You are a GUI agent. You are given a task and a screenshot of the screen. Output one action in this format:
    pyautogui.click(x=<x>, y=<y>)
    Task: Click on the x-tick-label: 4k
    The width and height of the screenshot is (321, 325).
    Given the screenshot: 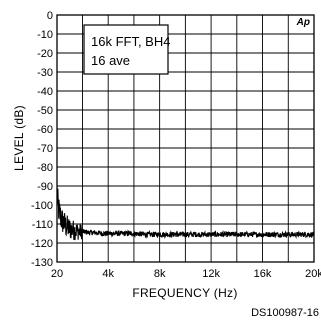 What is the action you would take?
    pyautogui.click(x=108, y=274)
    